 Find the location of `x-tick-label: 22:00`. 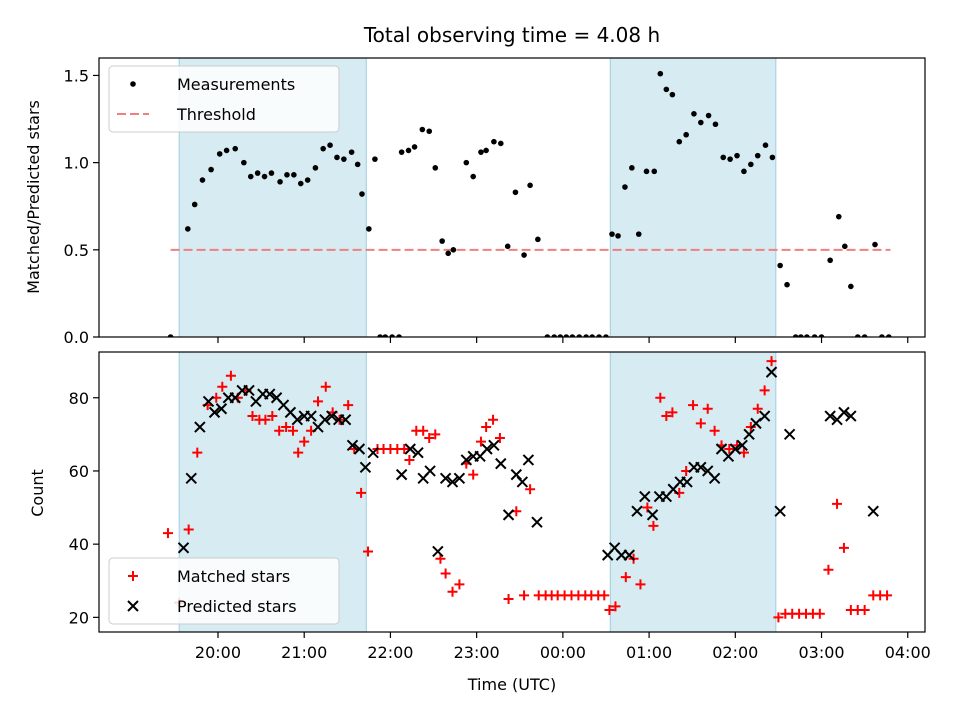

x-tick-label: 22:00 is located at coordinates (390, 652).